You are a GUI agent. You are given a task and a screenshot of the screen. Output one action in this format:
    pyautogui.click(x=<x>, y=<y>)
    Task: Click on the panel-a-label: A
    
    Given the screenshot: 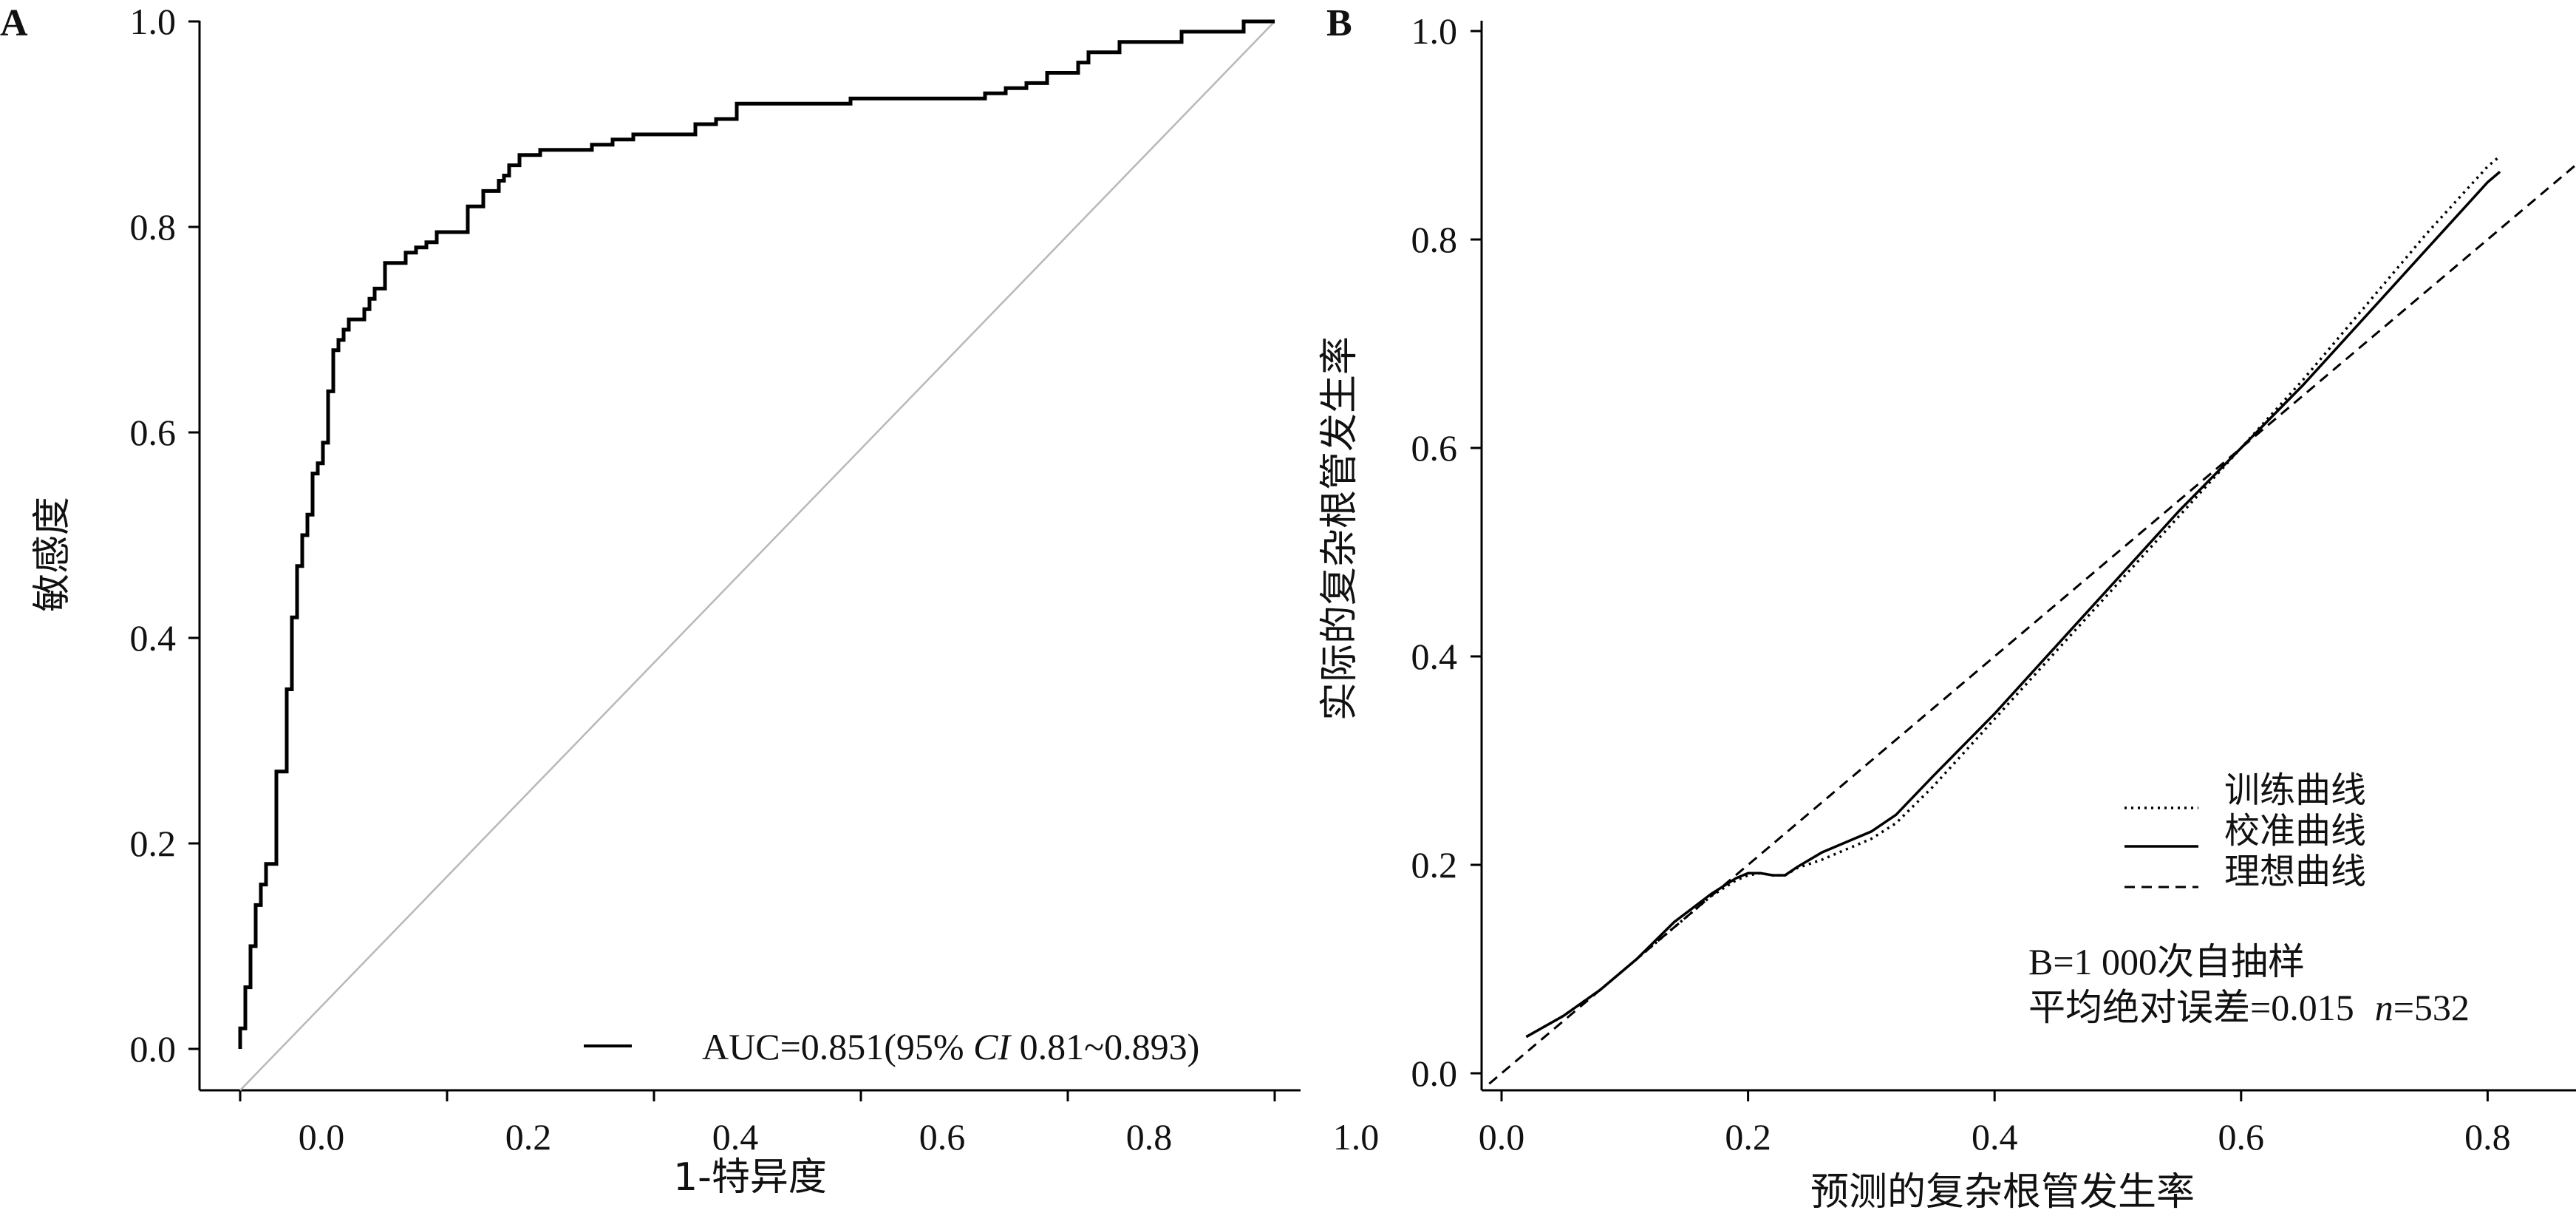 What is the action you would take?
    pyautogui.click(x=14, y=23)
    